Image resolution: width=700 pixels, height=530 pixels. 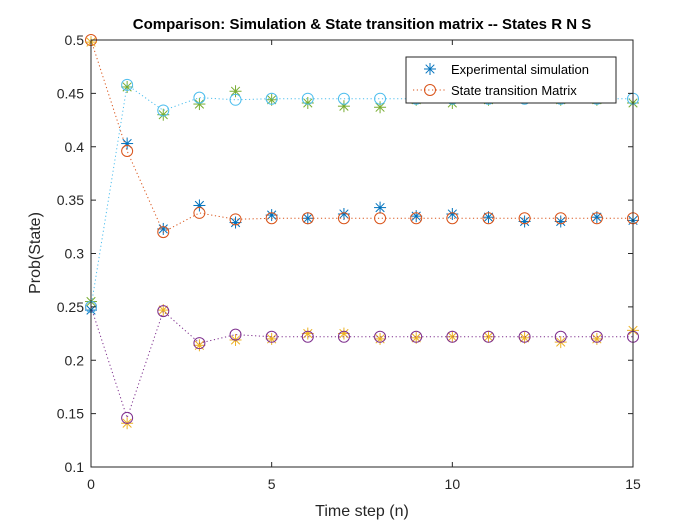 I want to click on x-tick-label-0: 0, so click(x=91, y=484).